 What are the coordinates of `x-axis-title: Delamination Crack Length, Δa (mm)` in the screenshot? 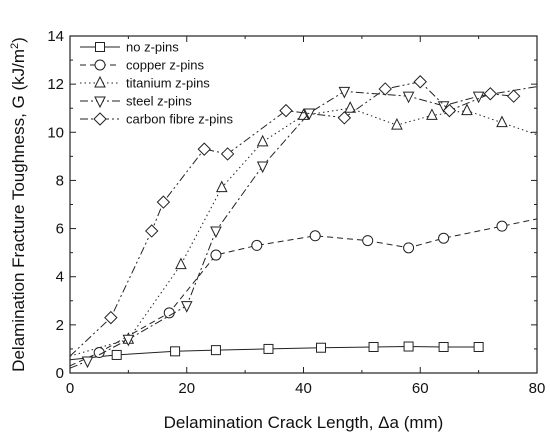 It's located at (304, 422).